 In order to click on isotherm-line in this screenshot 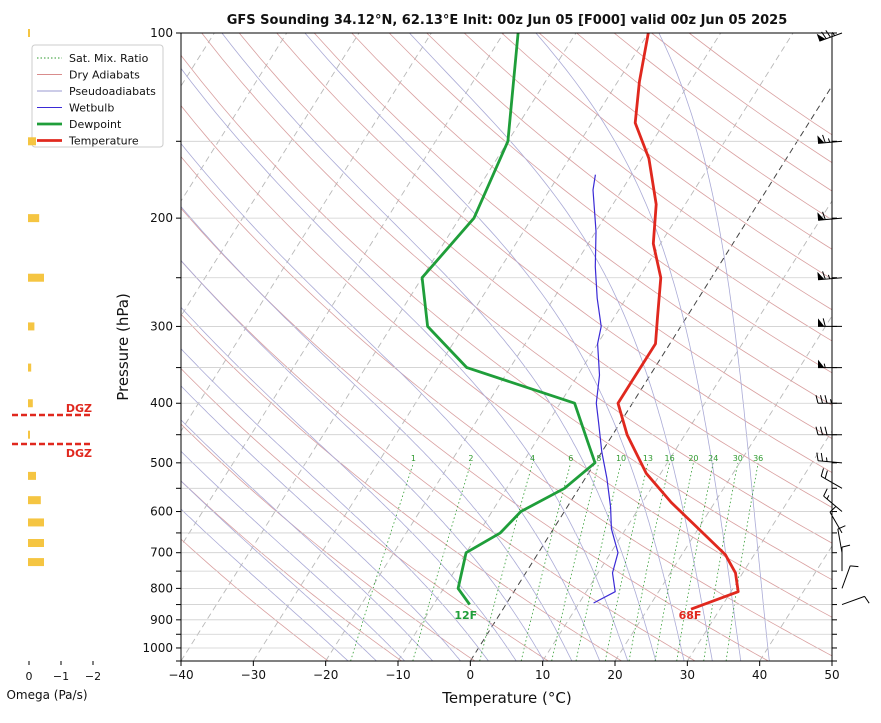, I will do `click(759, 545)`.